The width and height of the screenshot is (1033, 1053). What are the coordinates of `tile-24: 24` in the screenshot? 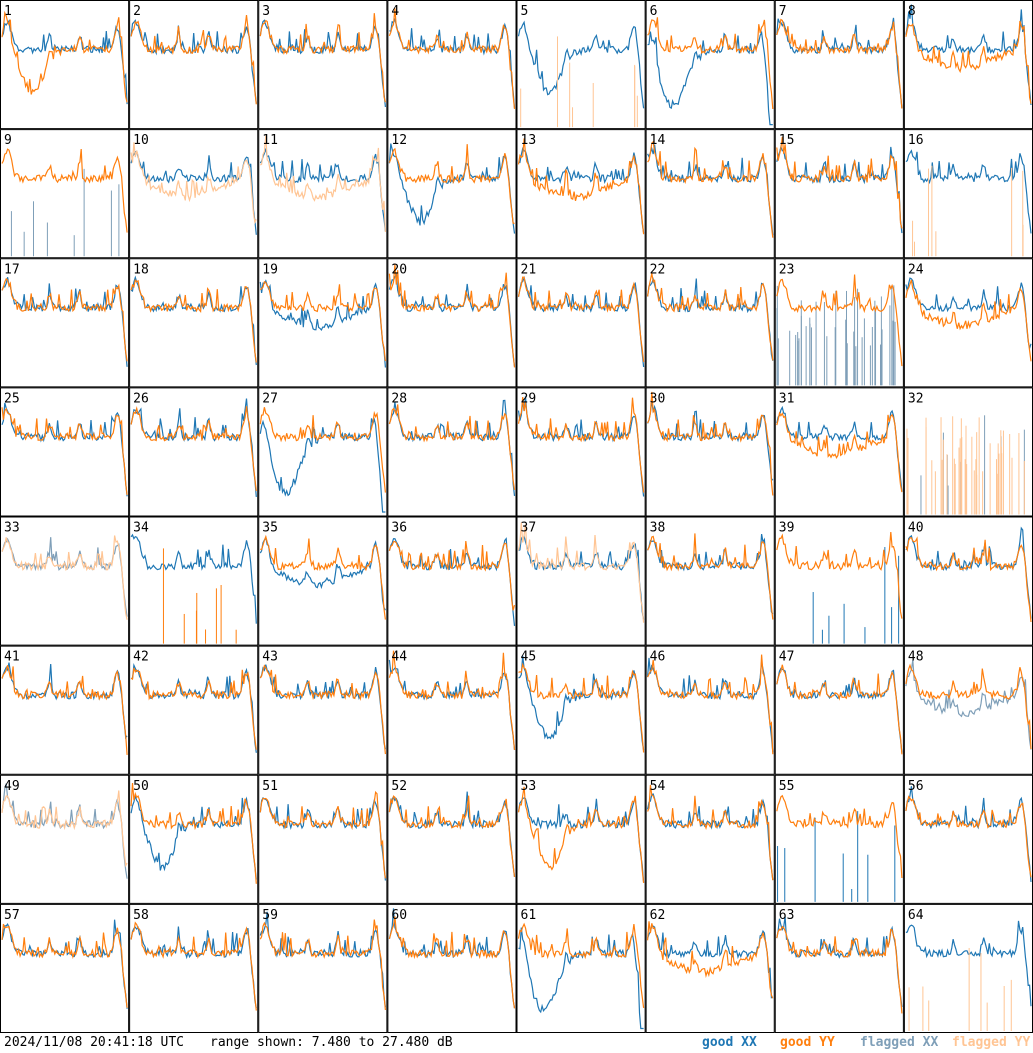 It's located at (968, 323).